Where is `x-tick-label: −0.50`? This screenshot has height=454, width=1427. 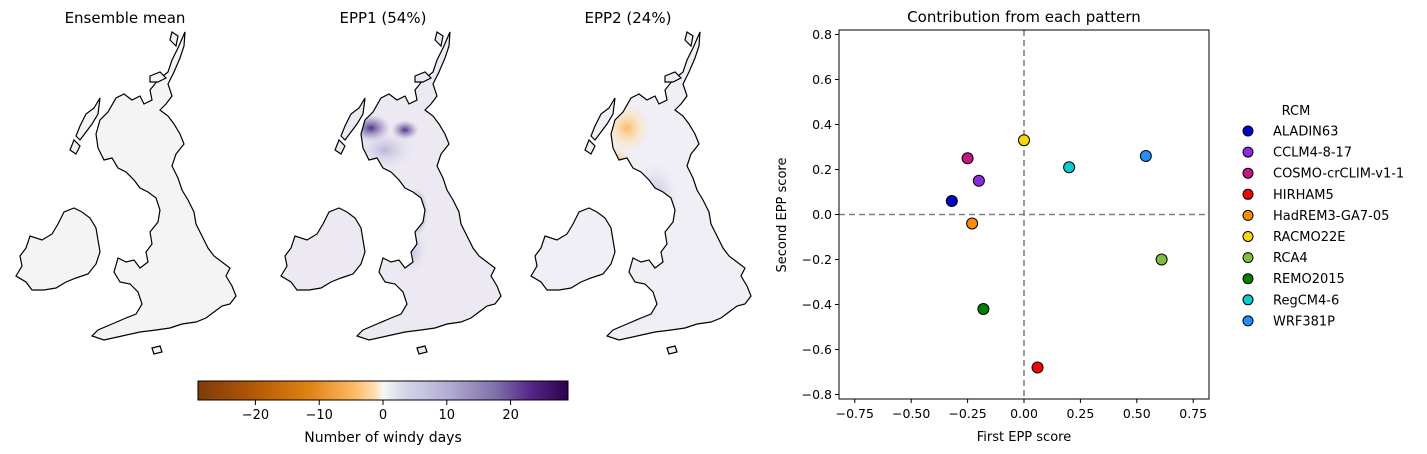 x-tick-label: −0.50 is located at coordinates (911, 413).